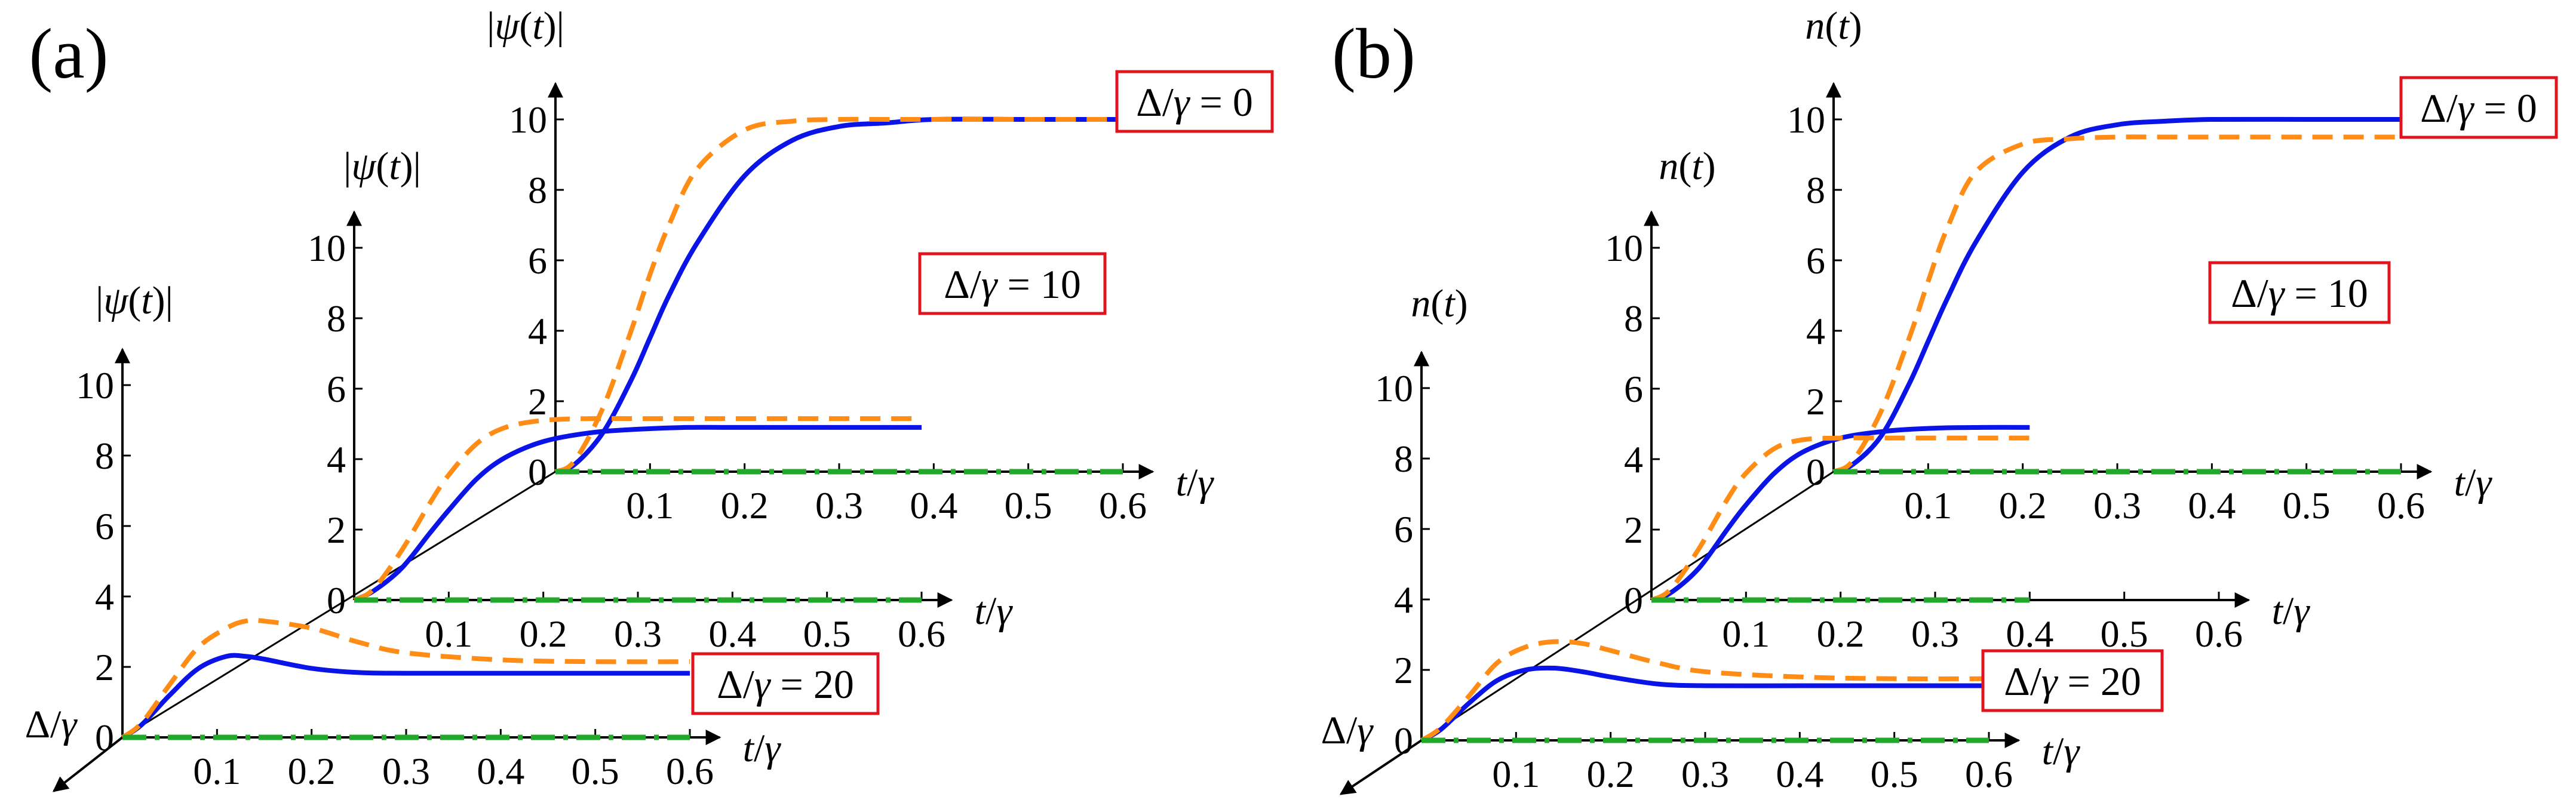 The image size is (2576, 812). I want to click on depth-axis-label: Δ/γ, so click(1347, 730).